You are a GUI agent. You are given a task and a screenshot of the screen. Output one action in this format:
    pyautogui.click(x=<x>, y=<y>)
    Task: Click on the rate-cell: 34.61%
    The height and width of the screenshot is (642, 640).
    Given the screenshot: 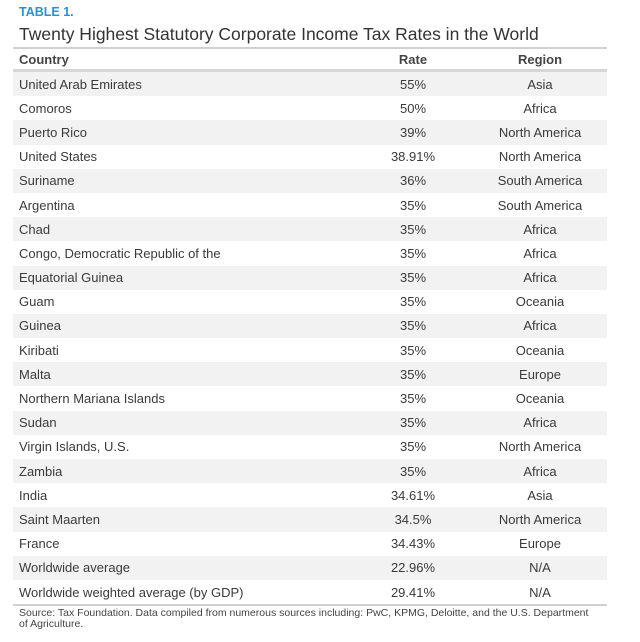 What is the action you would take?
    pyautogui.click(x=413, y=495)
    